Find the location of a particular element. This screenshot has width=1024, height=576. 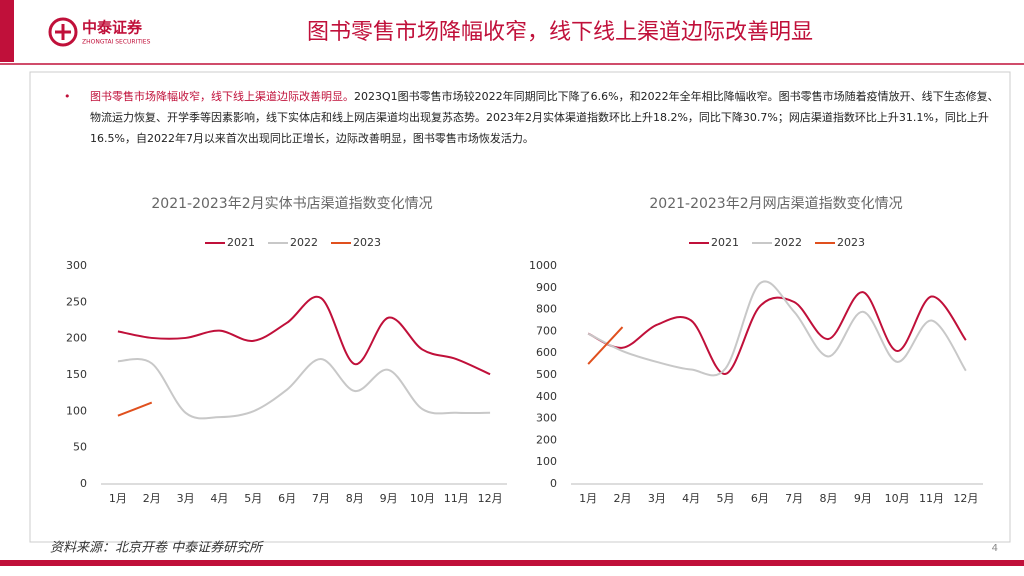

y-tick-label: 600 is located at coordinates (546, 352).